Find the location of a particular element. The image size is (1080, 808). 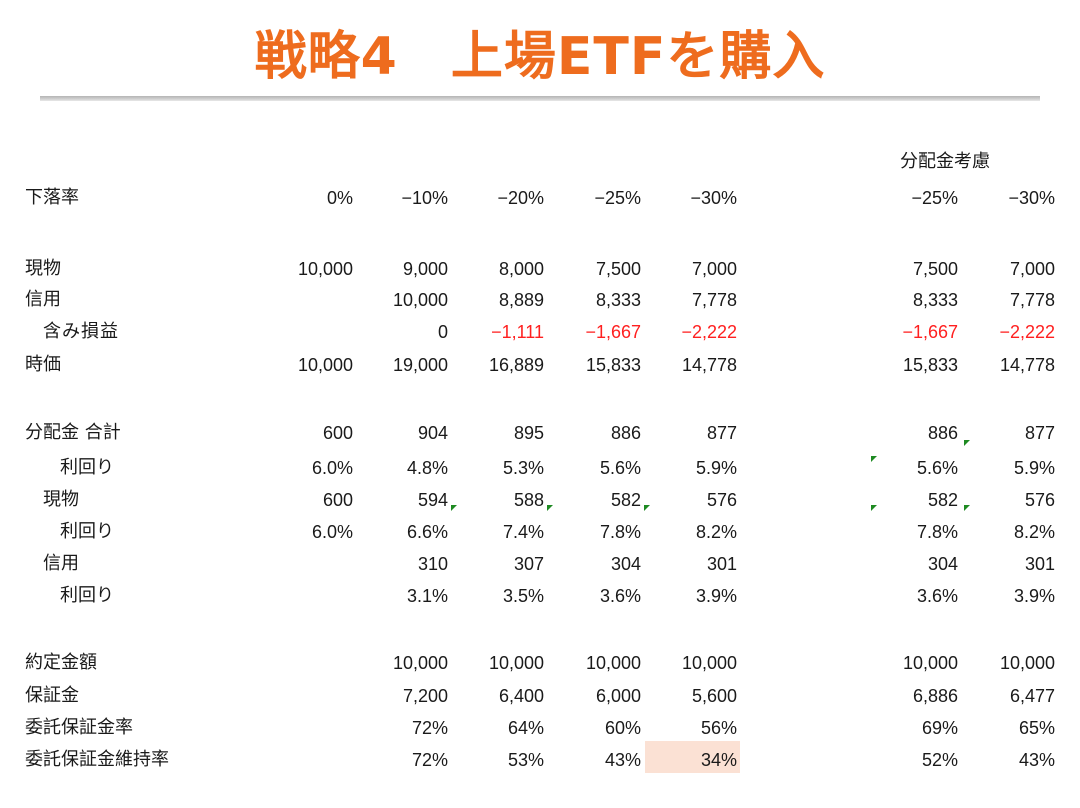

table-cell: 588 is located at coordinates (528, 500).